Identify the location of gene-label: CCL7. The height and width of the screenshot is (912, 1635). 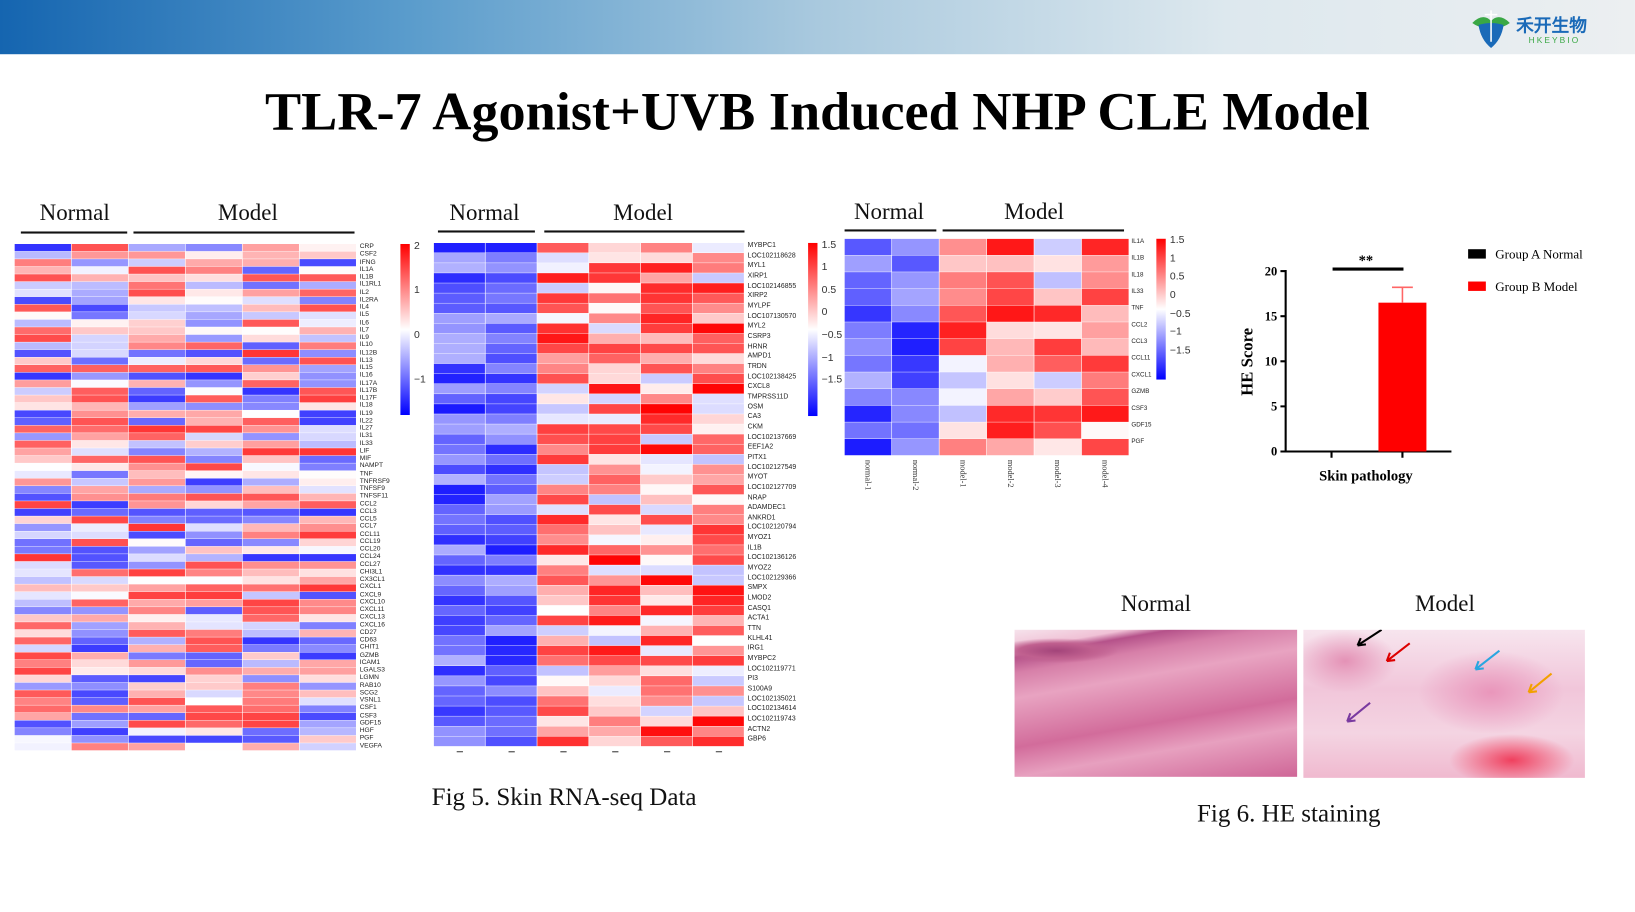
(368, 526).